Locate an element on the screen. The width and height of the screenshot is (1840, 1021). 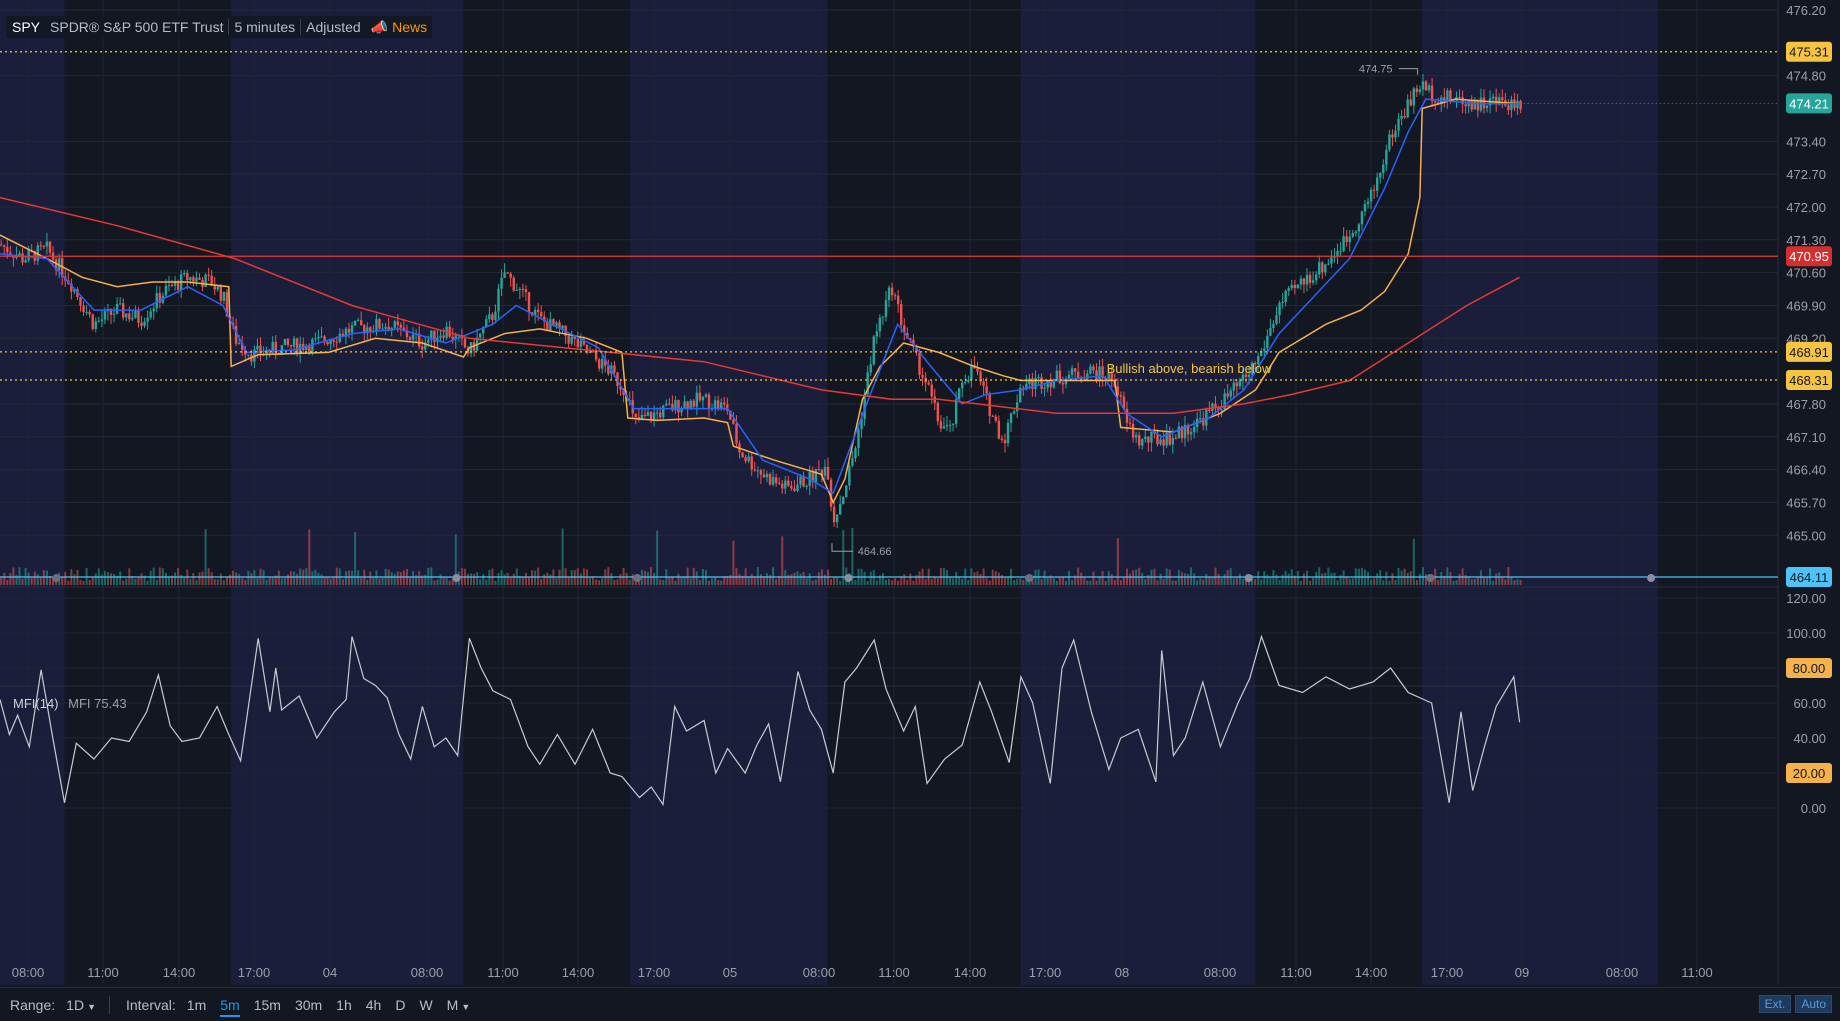
mfi-value: MFI 75.43 is located at coordinates (97, 703).